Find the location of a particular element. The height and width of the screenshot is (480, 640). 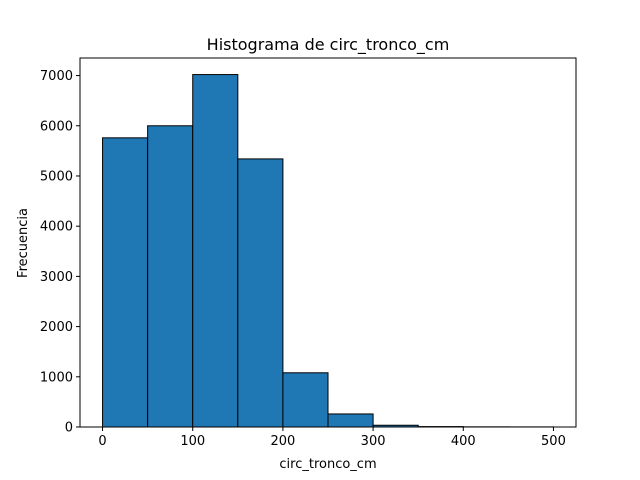

x-tick-label: 0 is located at coordinates (102, 441).